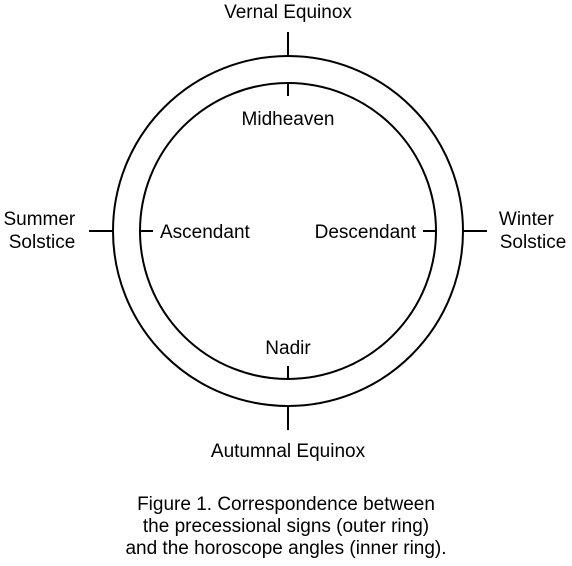  What do you see at coordinates (366, 232) in the screenshot?
I see `descendant-label: Descendant` at bounding box center [366, 232].